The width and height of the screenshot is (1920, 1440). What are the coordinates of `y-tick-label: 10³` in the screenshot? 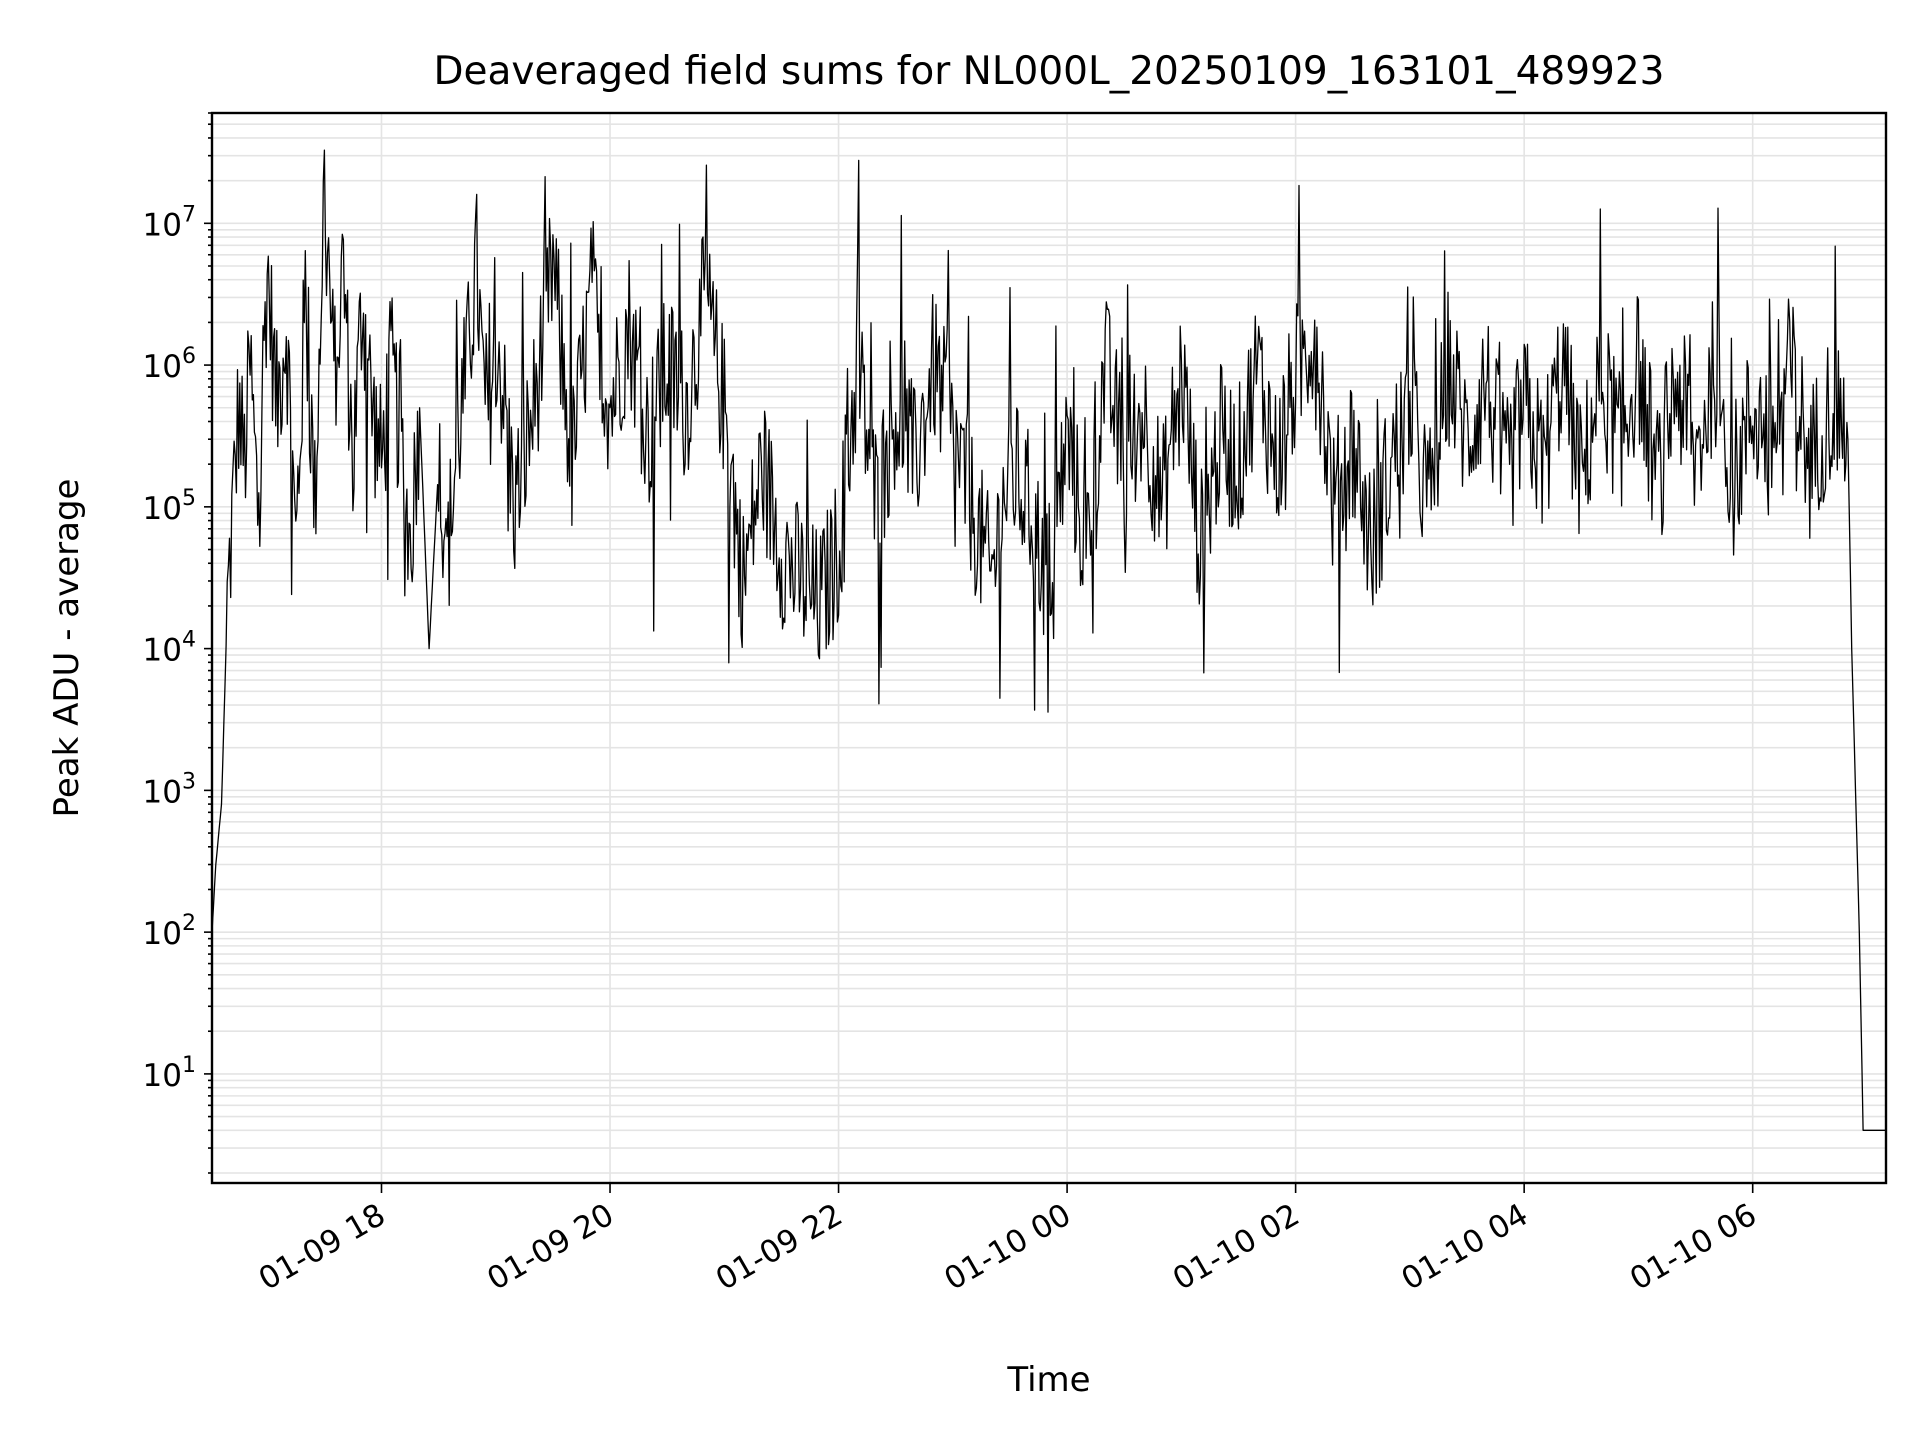 It's located at (169, 789).